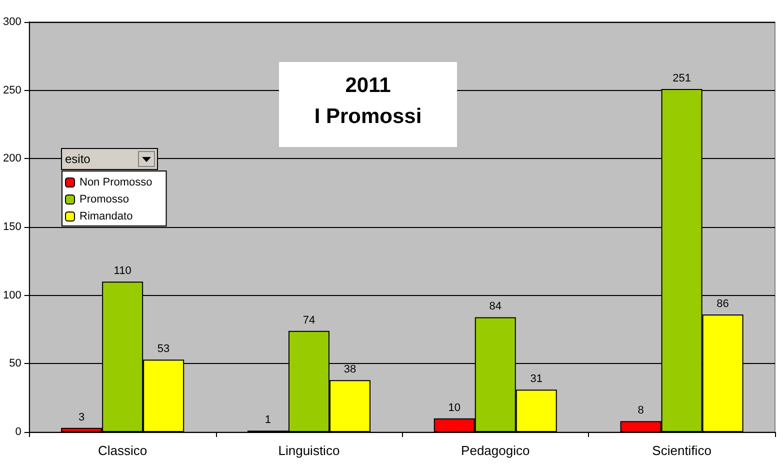 Image resolution: width=783 pixels, height=465 pixels. Describe the element at coordinates (81, 417) in the screenshot. I see `data-label: 3` at that location.